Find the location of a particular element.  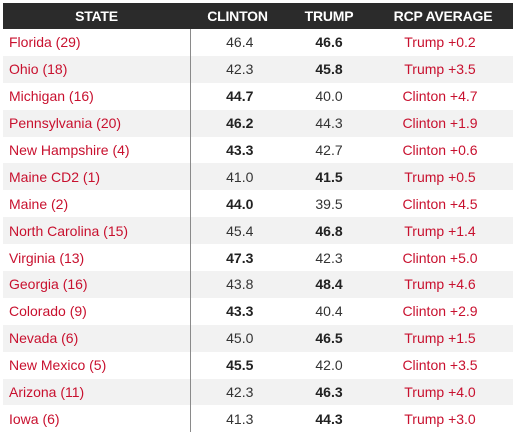

rcp-average-cell: Clinton +3.5 is located at coordinates (443, 365).